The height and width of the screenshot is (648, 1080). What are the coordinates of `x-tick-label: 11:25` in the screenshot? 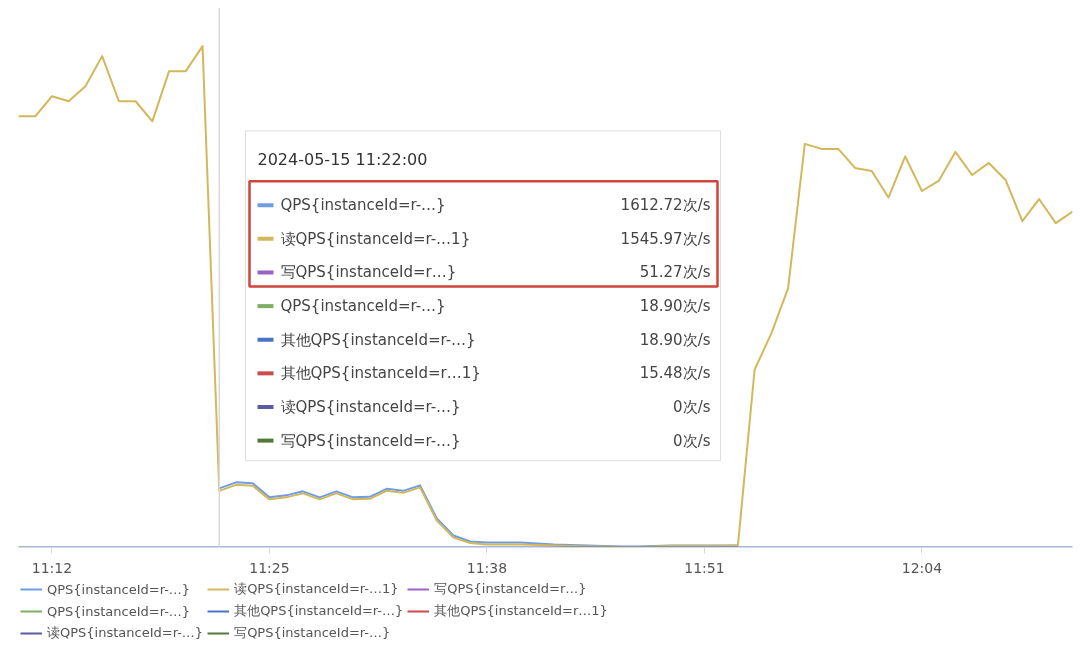 It's located at (269, 567).